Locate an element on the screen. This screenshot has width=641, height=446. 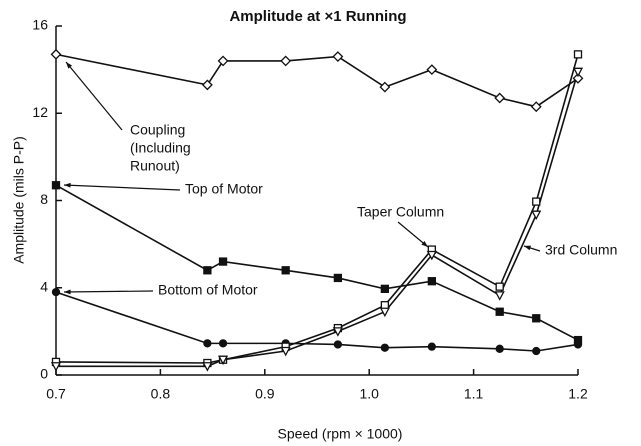
series-label: 3rd Column is located at coordinates (581, 250).